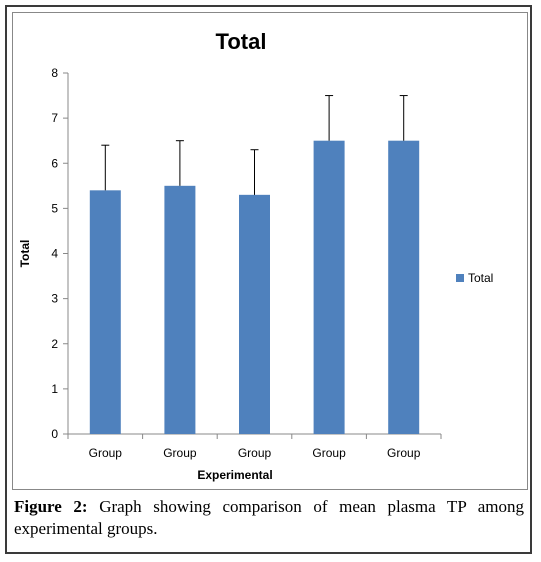 The image size is (541, 562). Describe the element at coordinates (234, 475) in the screenshot. I see `x-axis-label: Experimental` at that location.